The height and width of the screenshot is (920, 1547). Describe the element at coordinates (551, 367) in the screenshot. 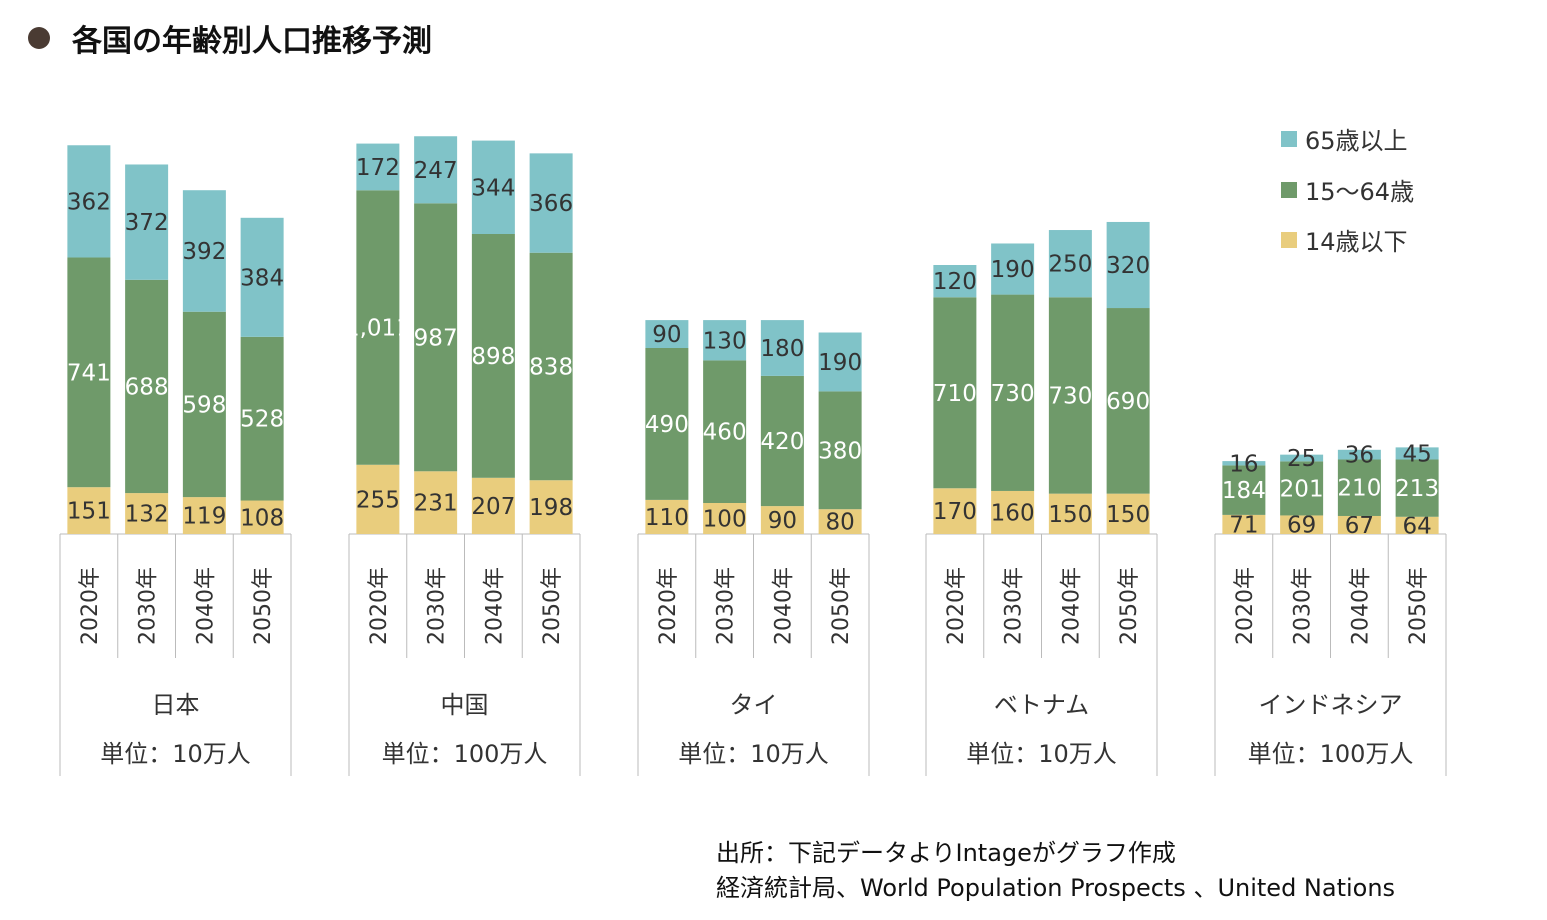

I see `data-label: 838` at that location.